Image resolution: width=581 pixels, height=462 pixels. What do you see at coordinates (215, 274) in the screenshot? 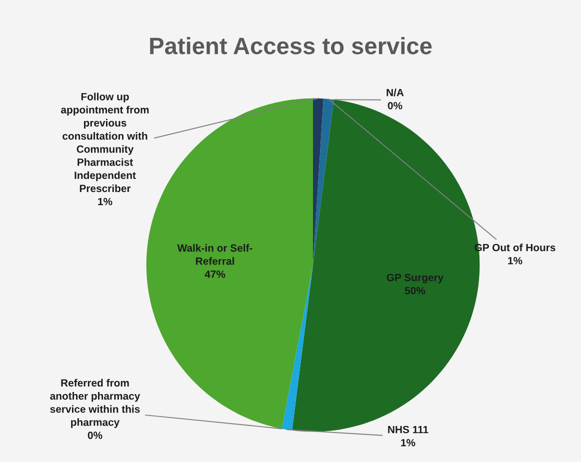
I see `data-label: 47%` at bounding box center [215, 274].